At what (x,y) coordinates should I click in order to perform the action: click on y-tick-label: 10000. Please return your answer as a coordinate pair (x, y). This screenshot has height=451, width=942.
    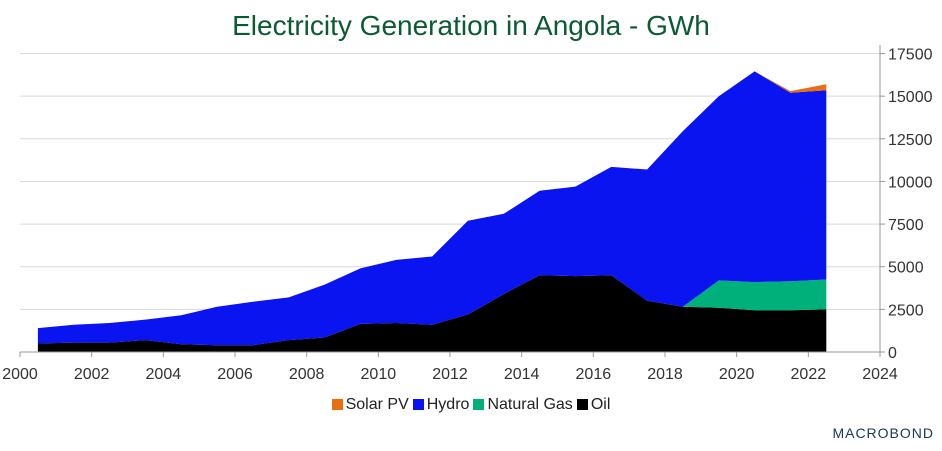
    Looking at the image, I should click on (910, 182).